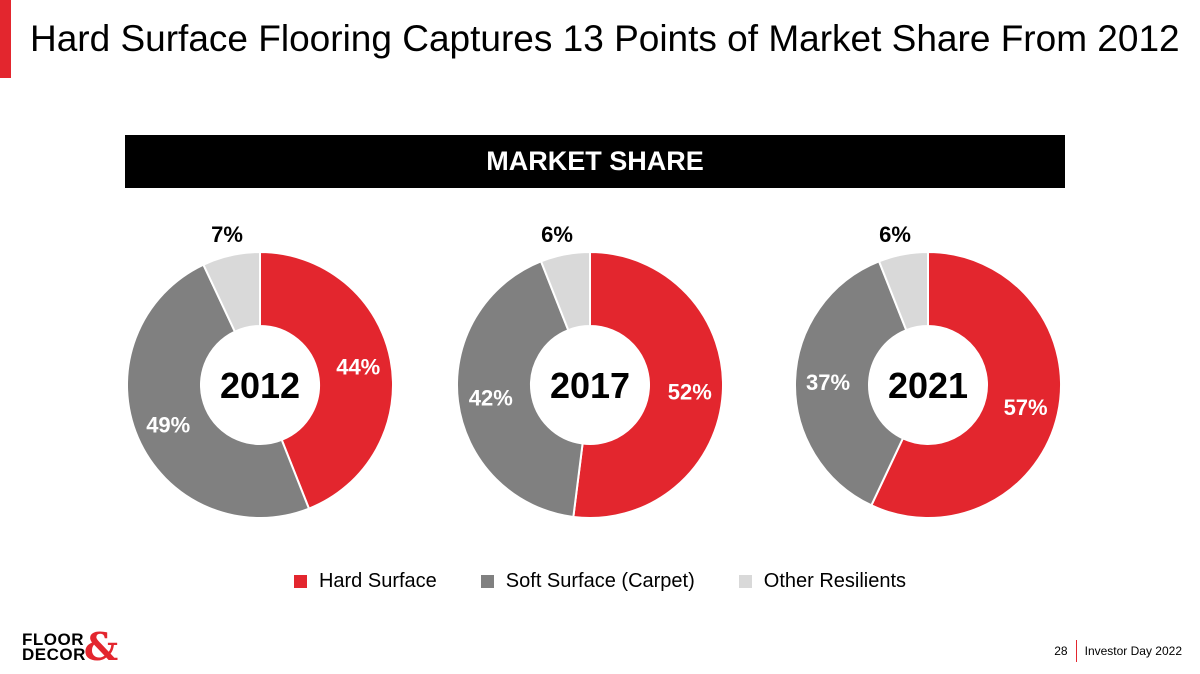 The image size is (1200, 674). What do you see at coordinates (1026, 407) in the screenshot?
I see `donut-2021-hard-surface-label: 57%` at bounding box center [1026, 407].